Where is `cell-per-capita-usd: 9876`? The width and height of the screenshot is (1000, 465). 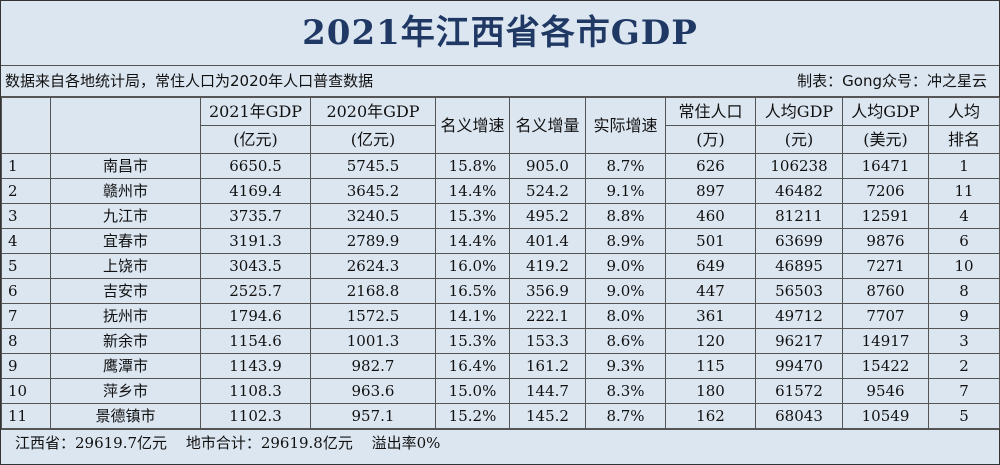
cell-per-capita-usd: 9876 is located at coordinates (885, 241).